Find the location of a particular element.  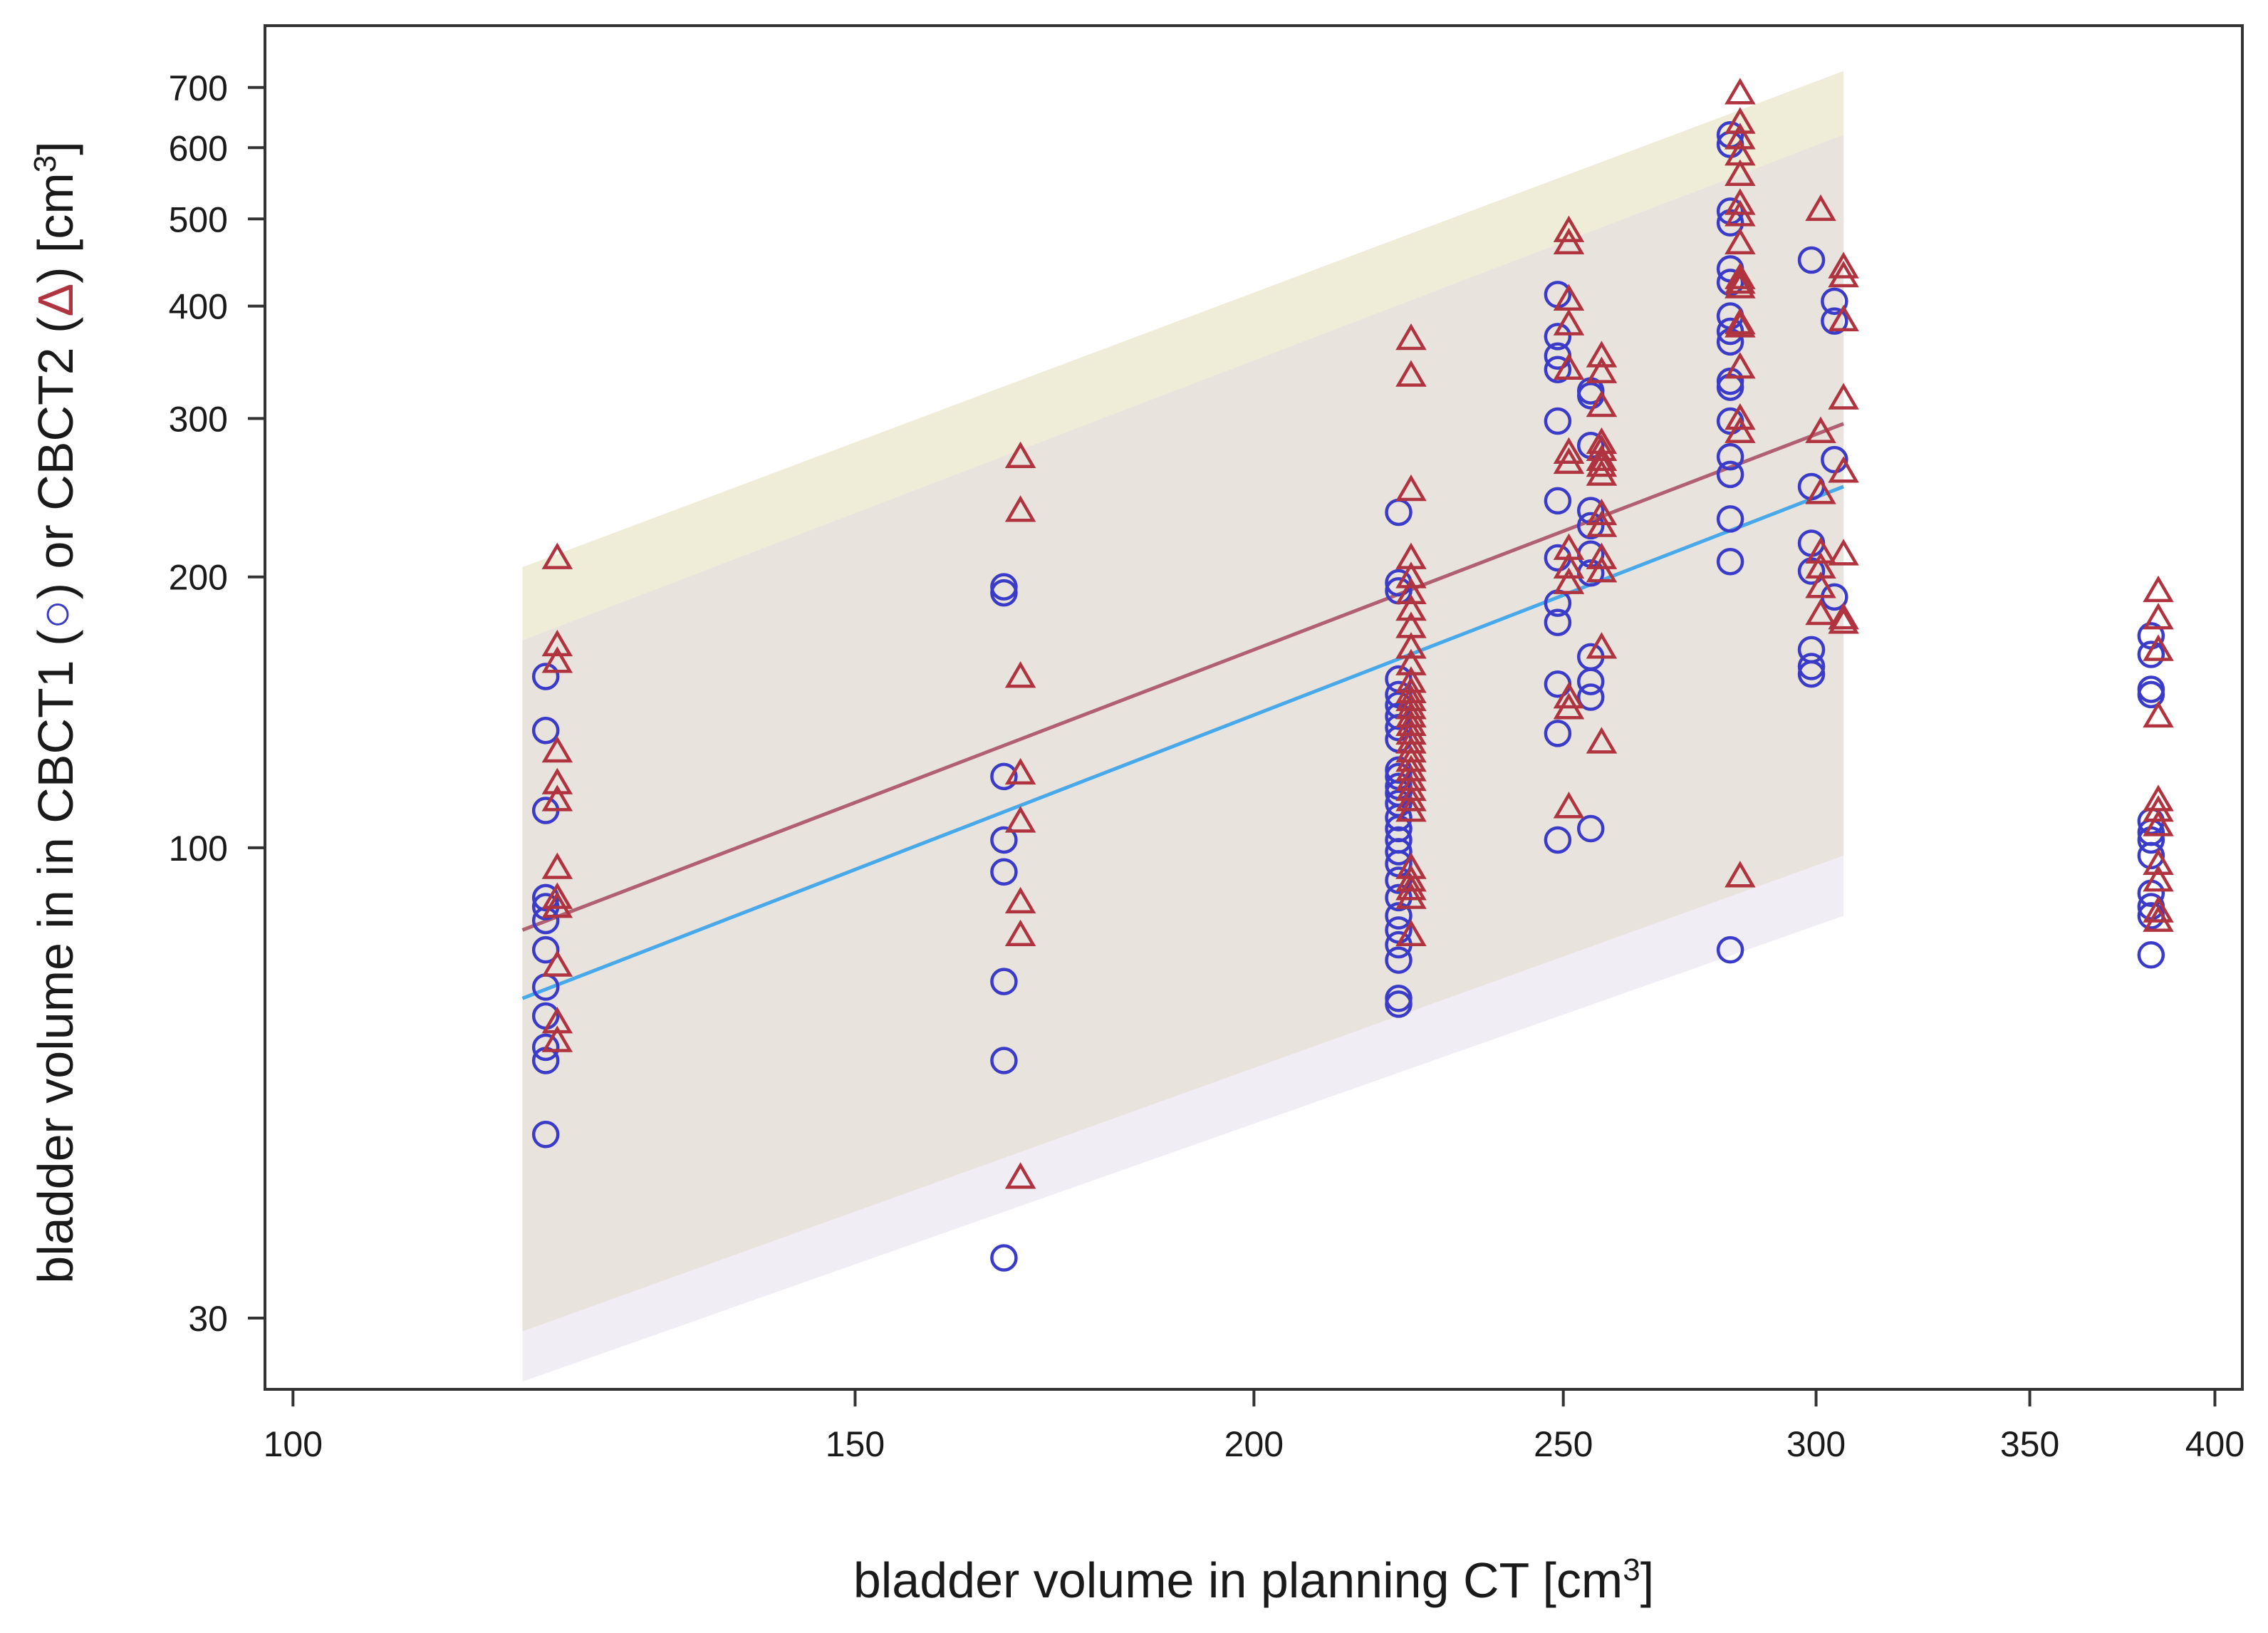

y-axis-title-part2: ) or CBCT2 ( is located at coordinates (55, 459).